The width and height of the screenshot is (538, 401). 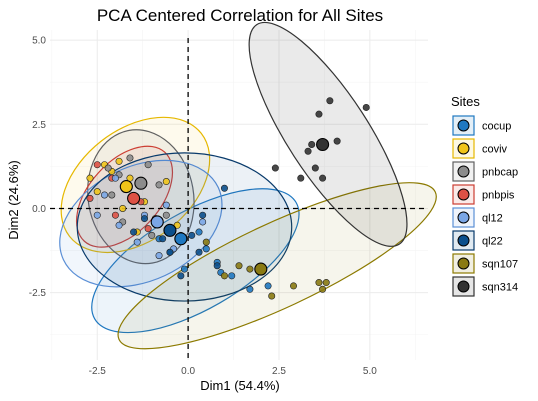 What do you see at coordinates (13, 199) in the screenshot?
I see `y-axis-label: Dim2 (24.6%)` at bounding box center [13, 199].